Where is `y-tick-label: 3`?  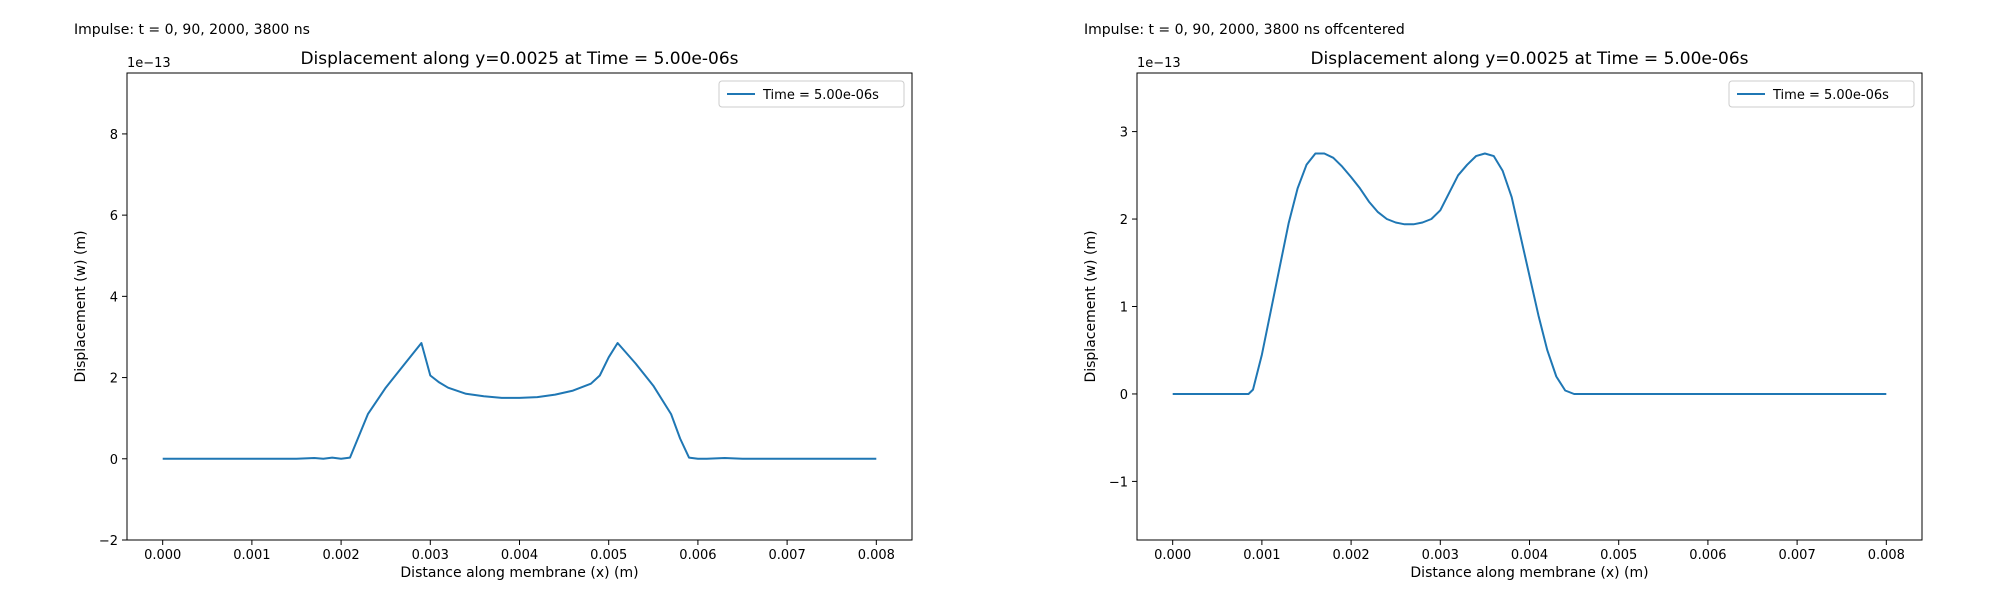
y-tick-label: 3 is located at coordinates (1124, 133).